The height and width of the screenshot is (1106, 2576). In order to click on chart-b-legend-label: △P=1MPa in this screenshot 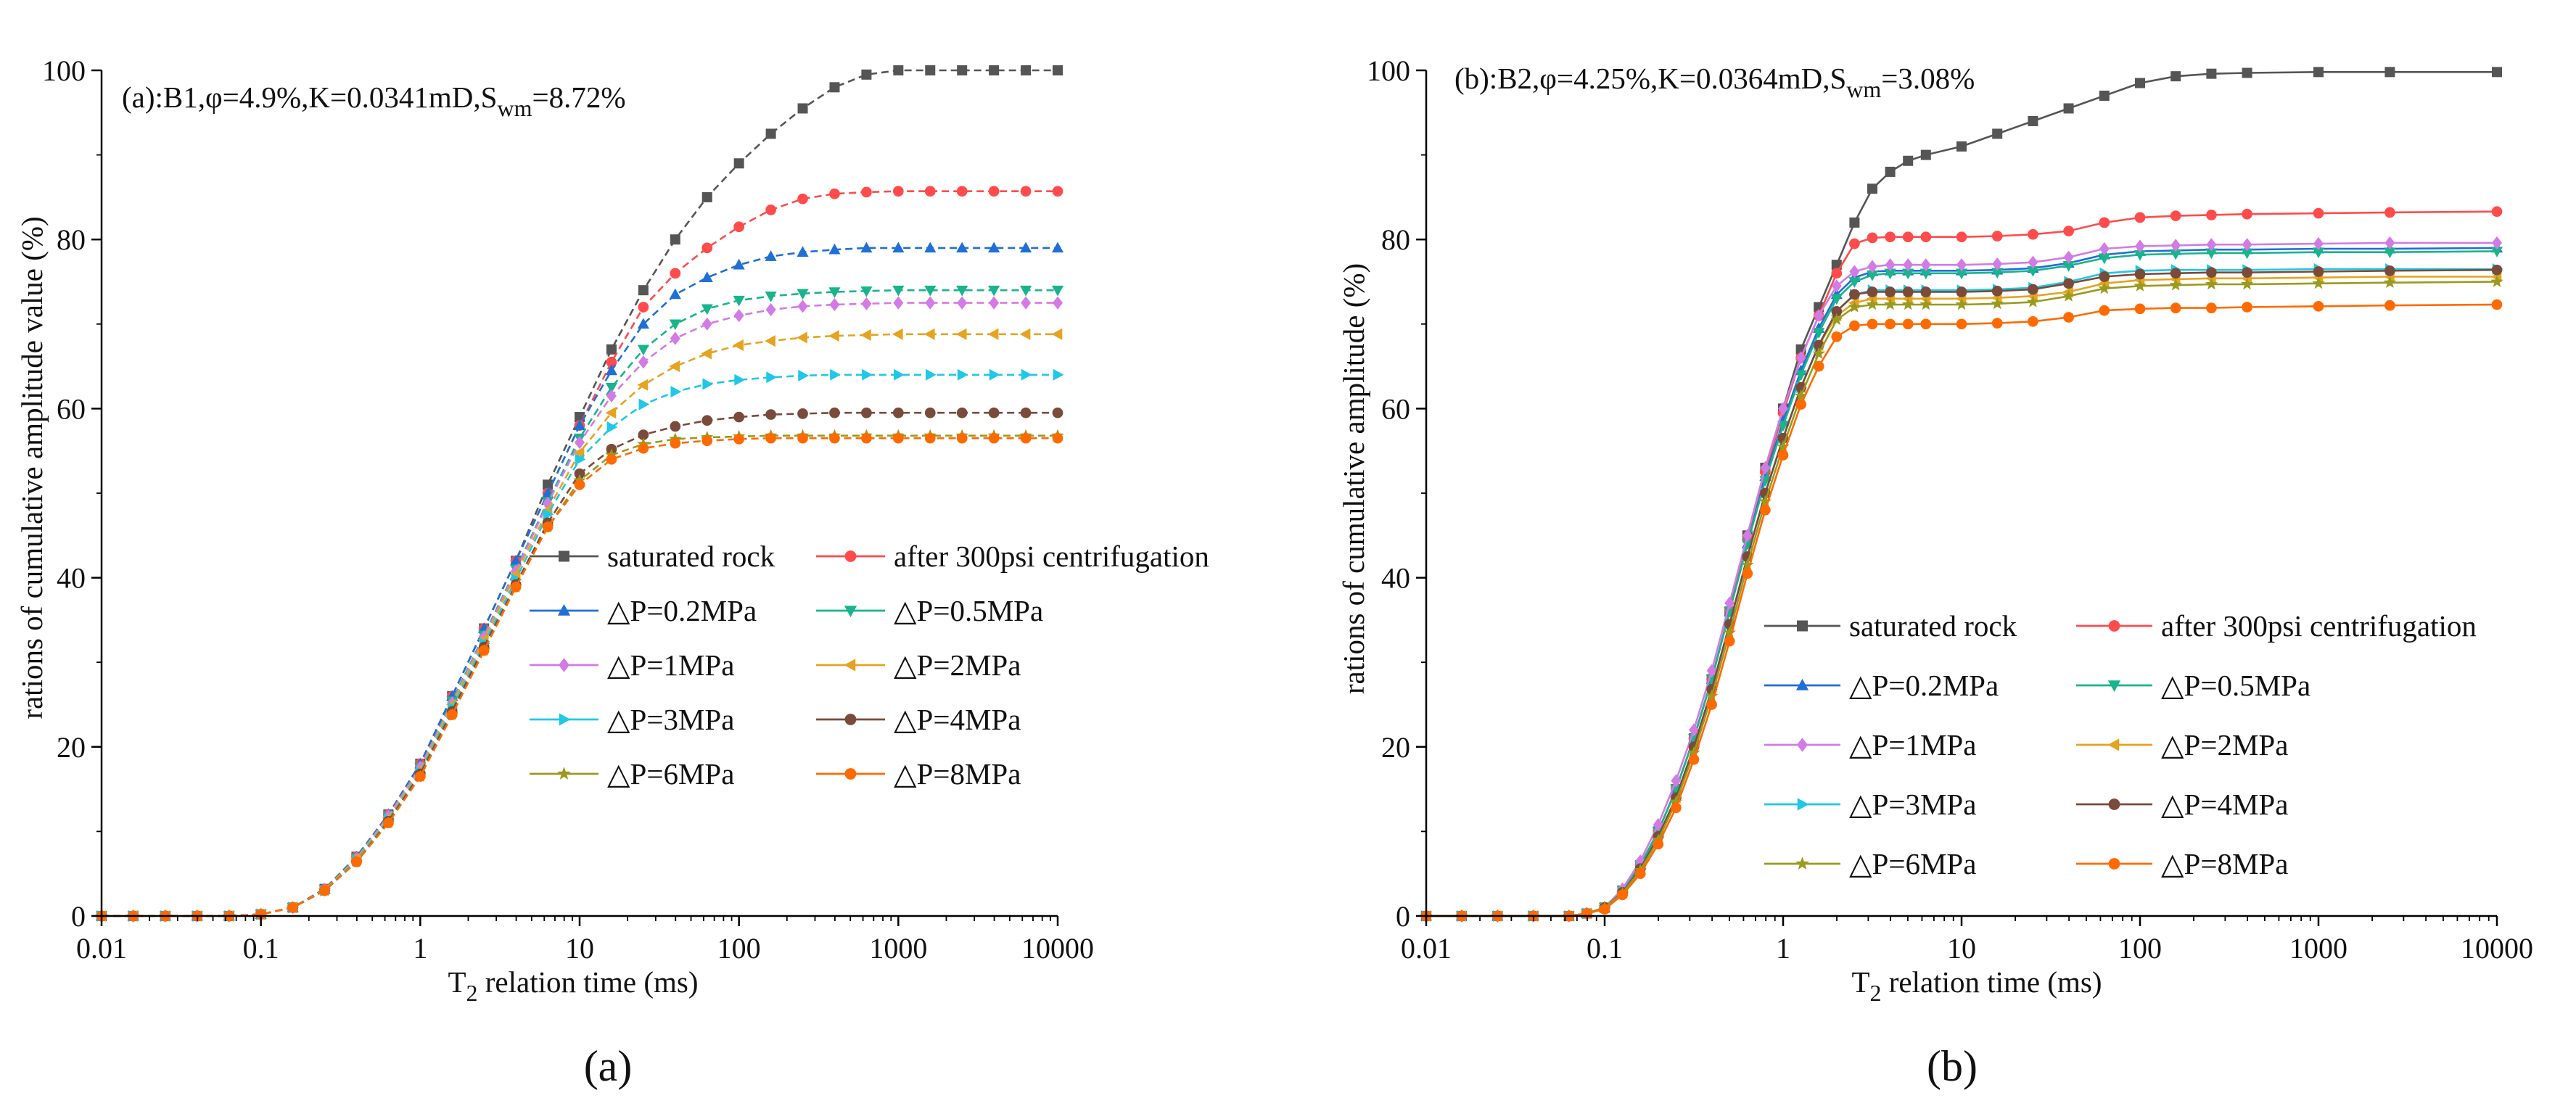, I will do `click(1912, 745)`.